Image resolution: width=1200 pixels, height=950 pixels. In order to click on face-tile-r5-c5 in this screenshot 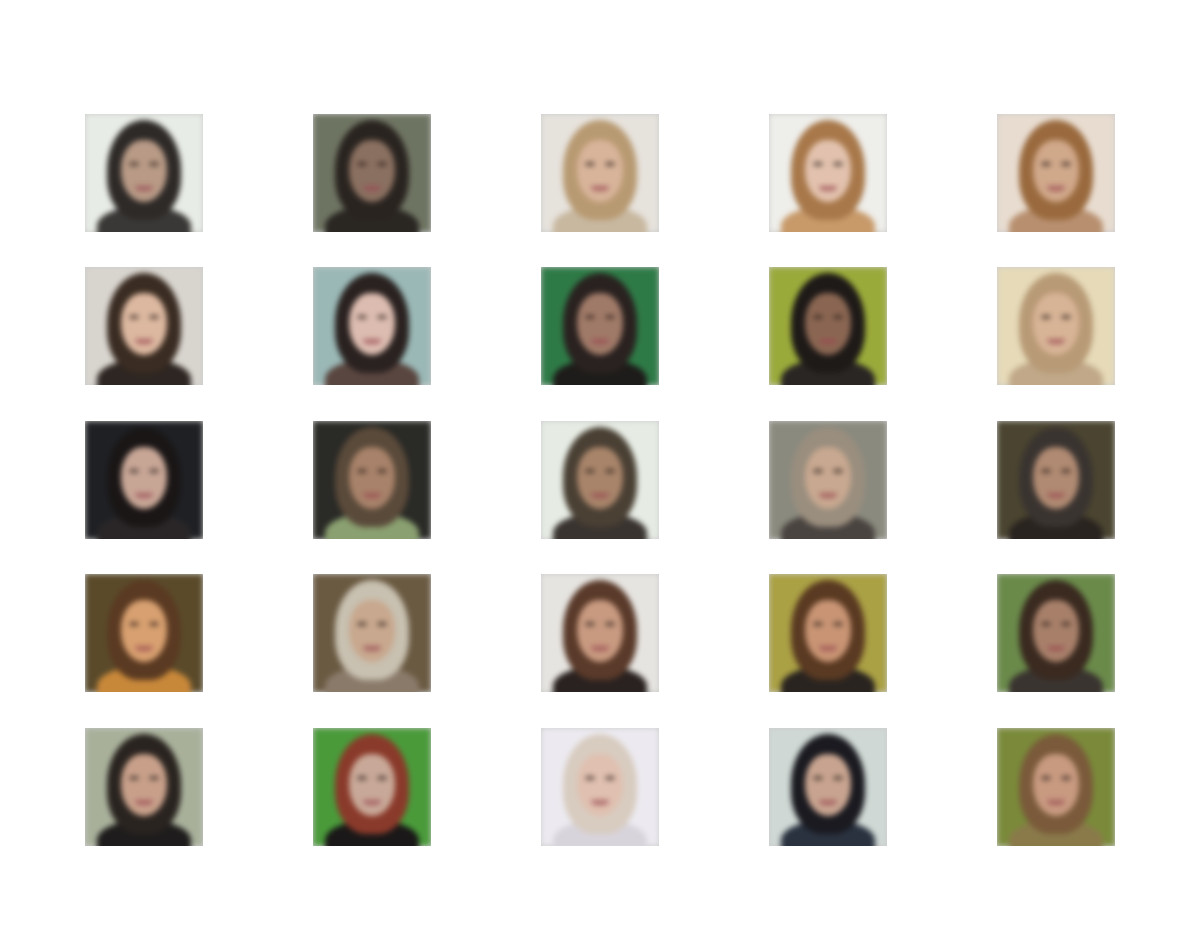, I will do `click(1056, 787)`.